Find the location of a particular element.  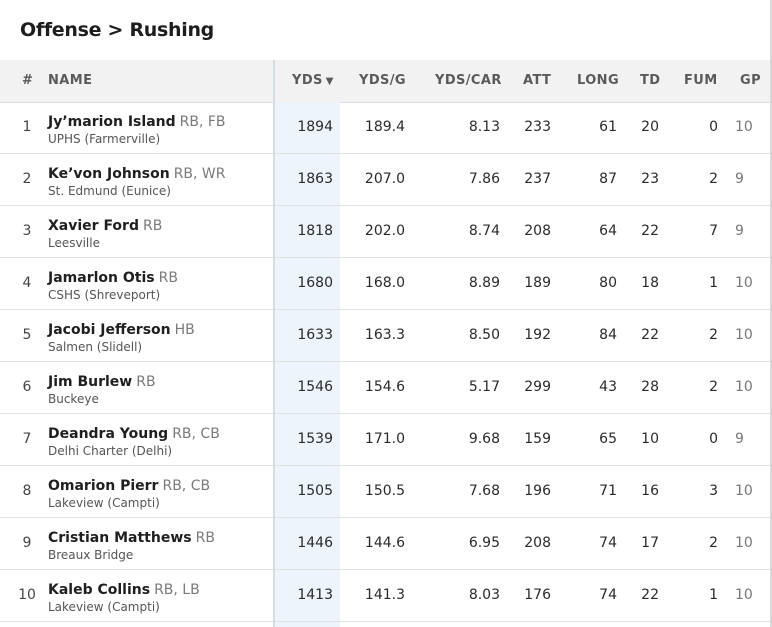

yds-cell: 1863 is located at coordinates (315, 179).